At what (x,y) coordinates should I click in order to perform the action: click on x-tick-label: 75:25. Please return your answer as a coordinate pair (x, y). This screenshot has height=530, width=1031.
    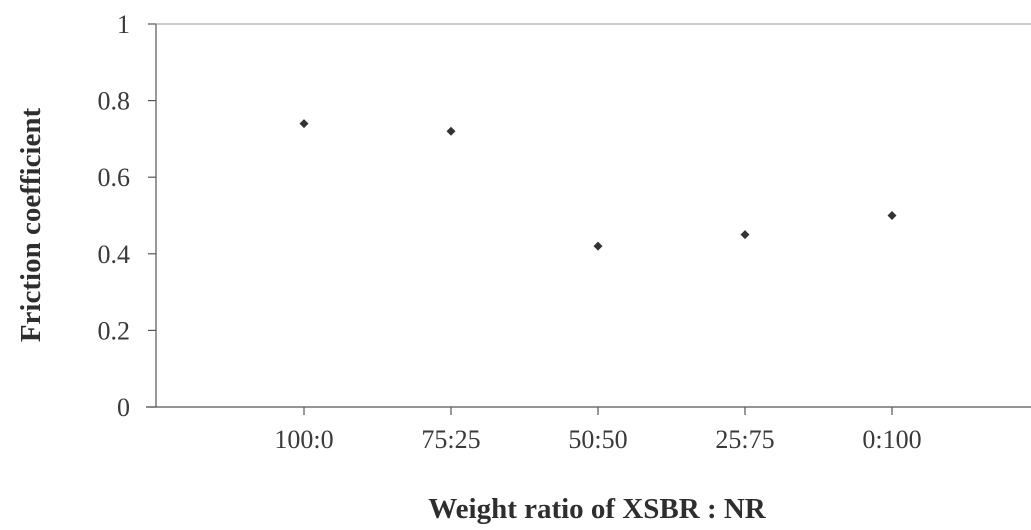
    Looking at the image, I should click on (450, 439).